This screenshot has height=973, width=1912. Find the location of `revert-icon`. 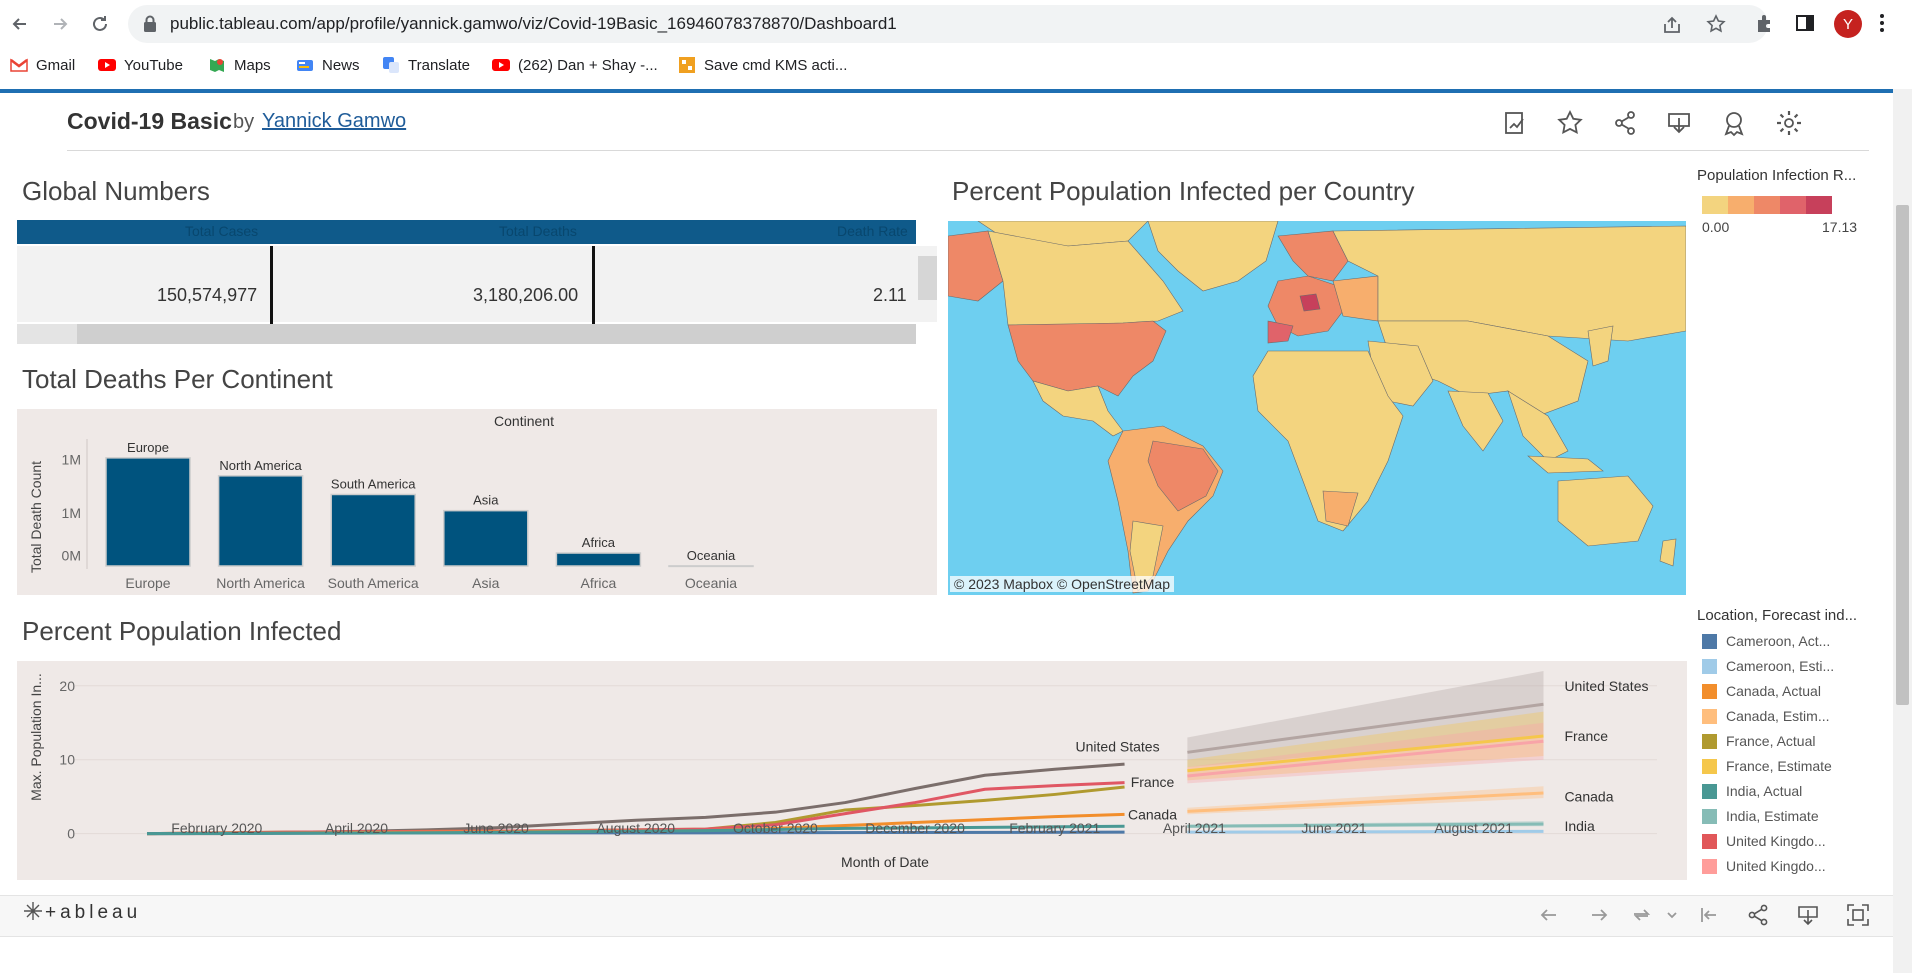

revert-icon is located at coordinates (1643, 915).